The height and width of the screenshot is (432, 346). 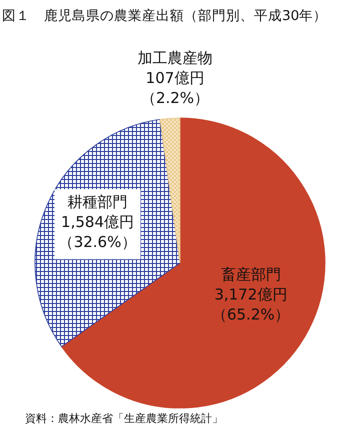 I want to click on slice-label: 加工農産物, so click(x=175, y=58).